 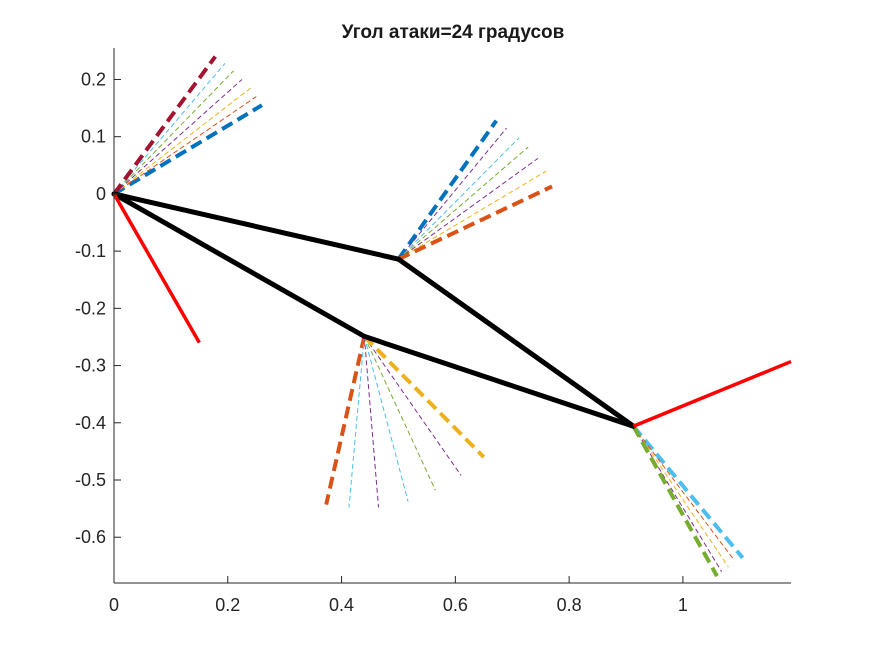 What do you see at coordinates (90, 423) in the screenshot?
I see `y-tick-label-6: -0.4` at bounding box center [90, 423].